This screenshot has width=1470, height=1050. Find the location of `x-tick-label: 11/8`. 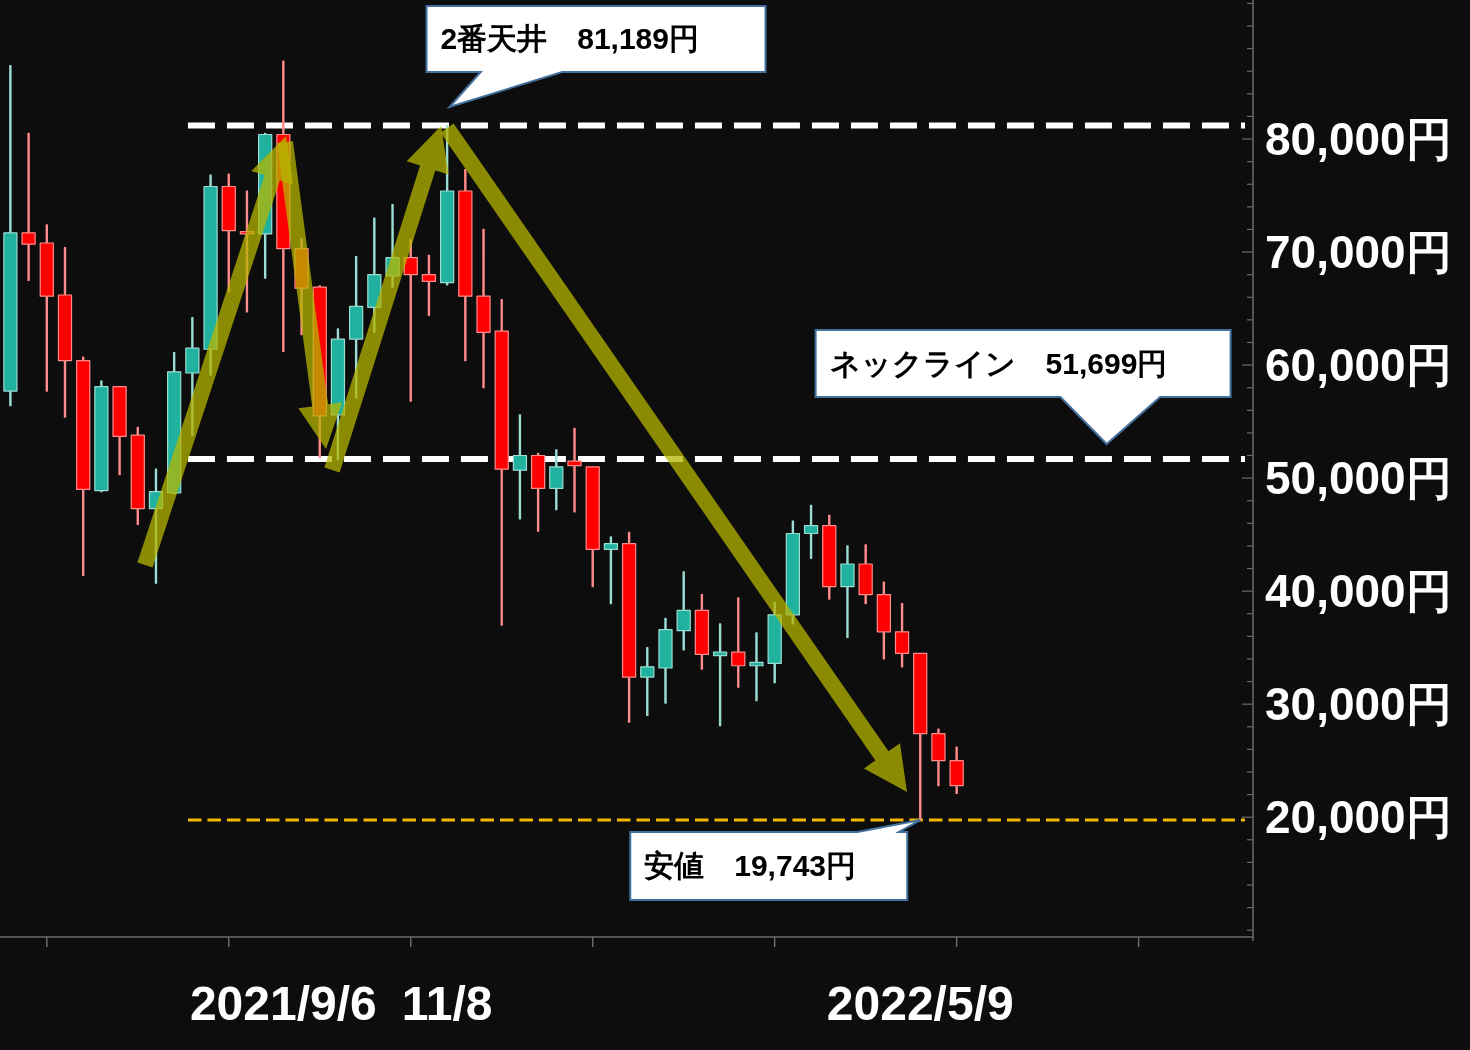

x-tick-label: 11/8 is located at coordinates (447, 1003).